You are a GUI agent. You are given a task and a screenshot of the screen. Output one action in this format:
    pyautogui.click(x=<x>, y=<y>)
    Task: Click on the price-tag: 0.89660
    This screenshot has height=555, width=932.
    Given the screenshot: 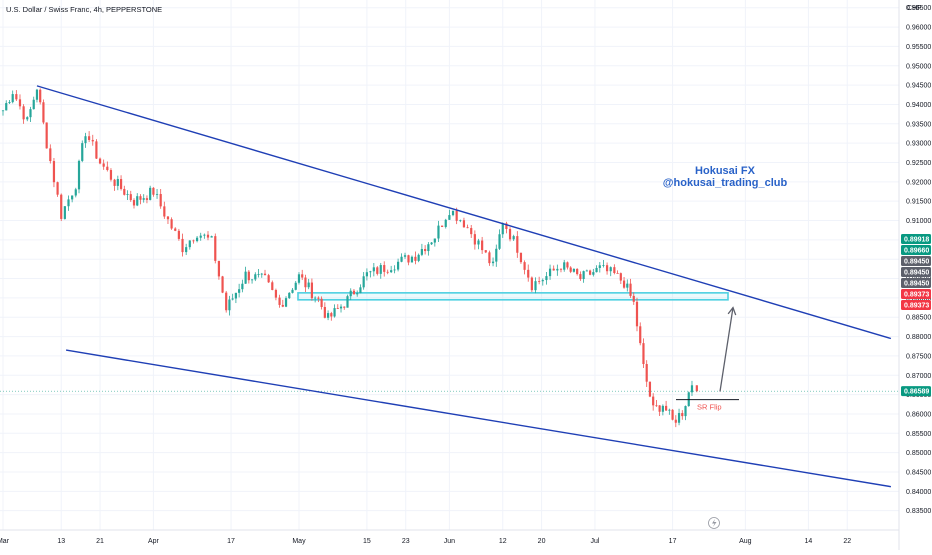 What is the action you would take?
    pyautogui.click(x=916, y=250)
    